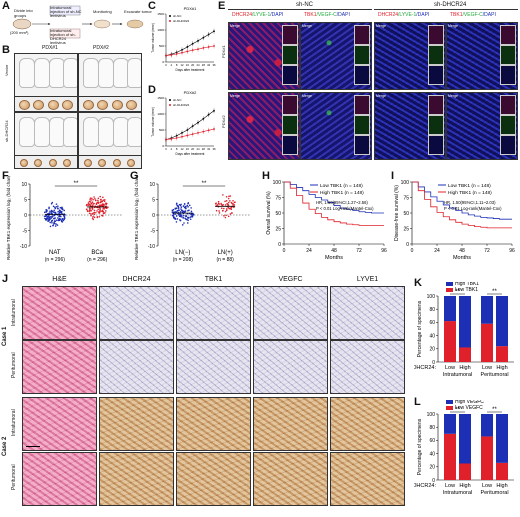 The width and height of the screenshot is (520, 517). I want to click on panel-label-b: B, so click(6, 50).